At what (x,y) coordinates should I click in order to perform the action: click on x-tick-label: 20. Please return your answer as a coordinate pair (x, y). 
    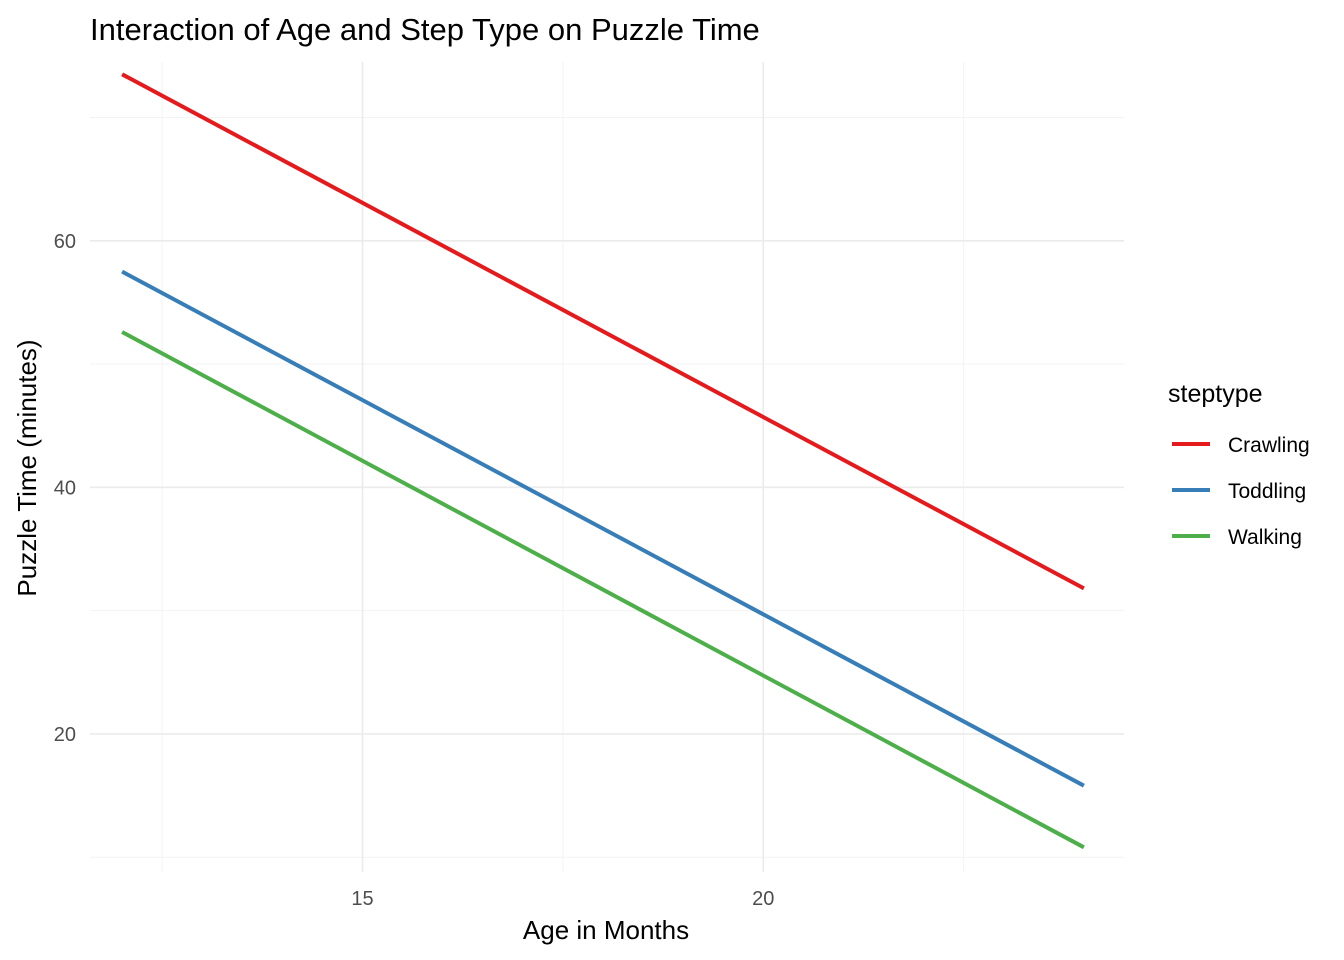
    Looking at the image, I should click on (763, 899).